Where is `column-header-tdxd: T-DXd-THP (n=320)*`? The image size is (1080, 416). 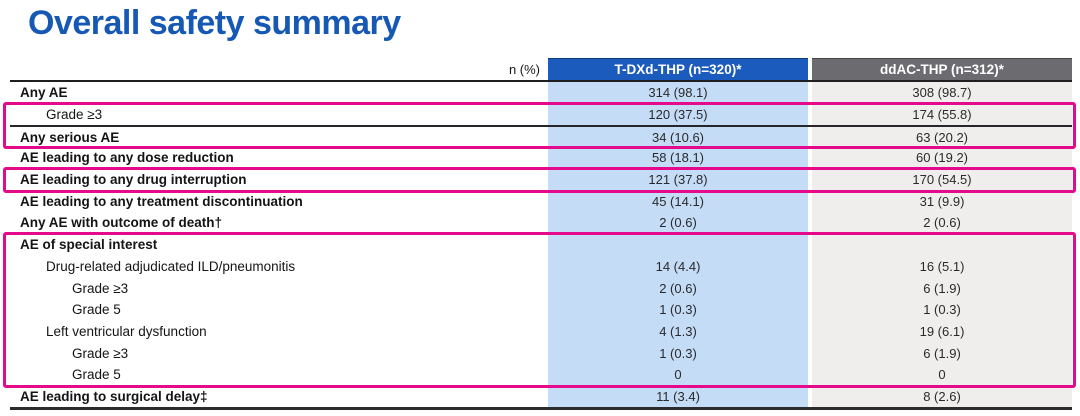 column-header-tdxd: T-DXd-THP (n=320)* is located at coordinates (678, 69).